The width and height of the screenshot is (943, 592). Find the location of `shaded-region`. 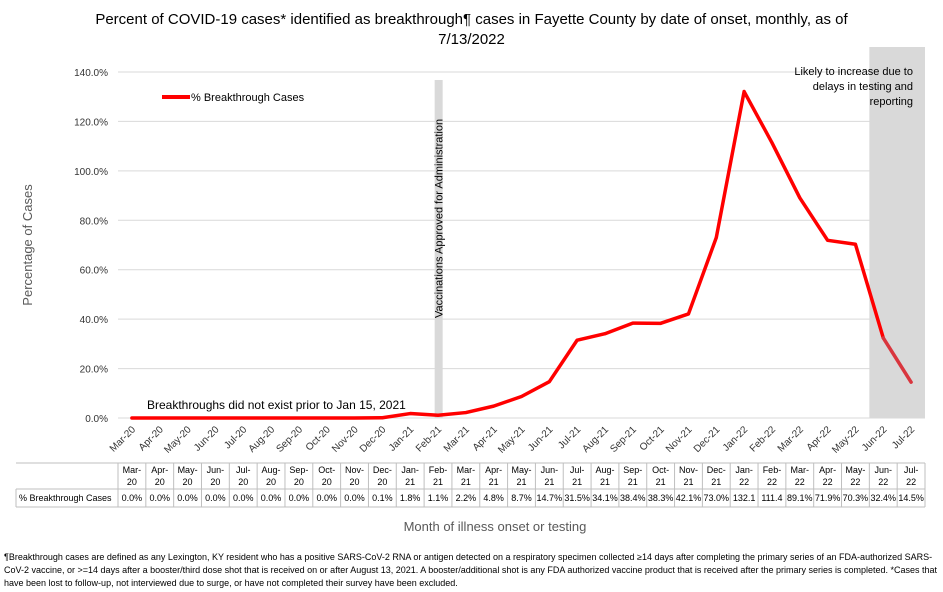

shaded-region is located at coordinates (897, 232).